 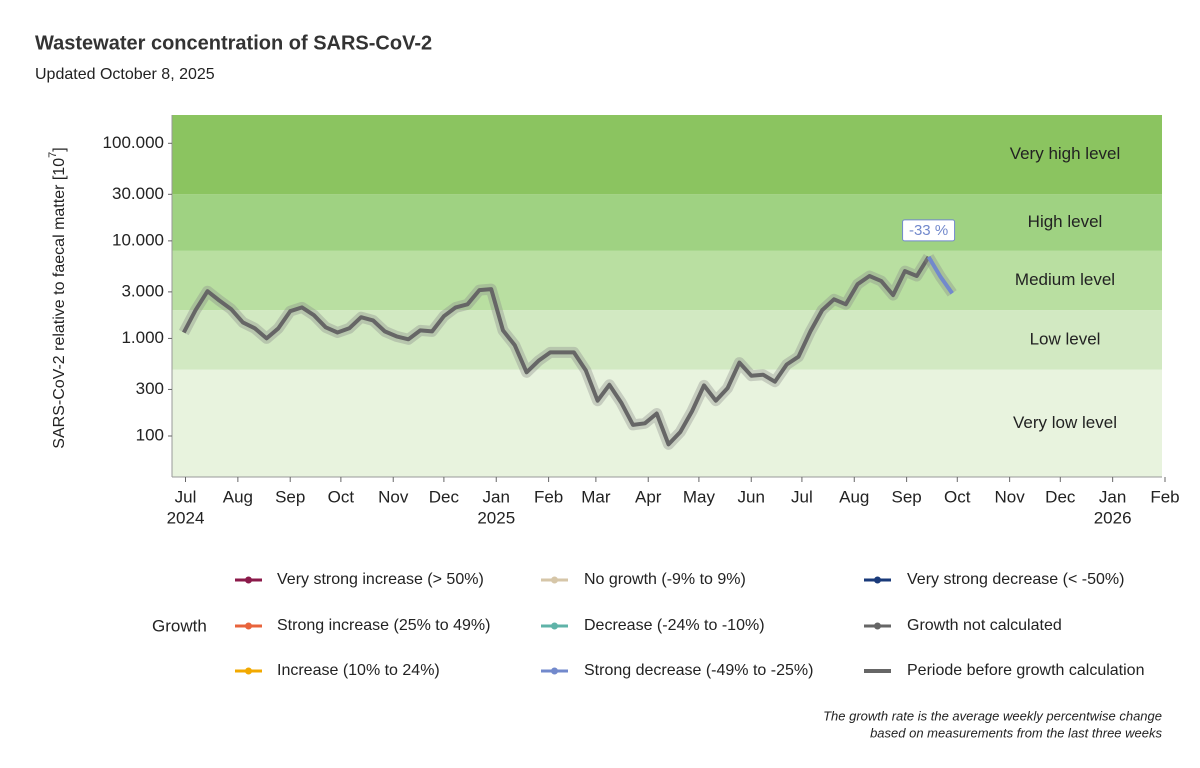 I want to click on x-tick-label: Jun, so click(x=751, y=496).